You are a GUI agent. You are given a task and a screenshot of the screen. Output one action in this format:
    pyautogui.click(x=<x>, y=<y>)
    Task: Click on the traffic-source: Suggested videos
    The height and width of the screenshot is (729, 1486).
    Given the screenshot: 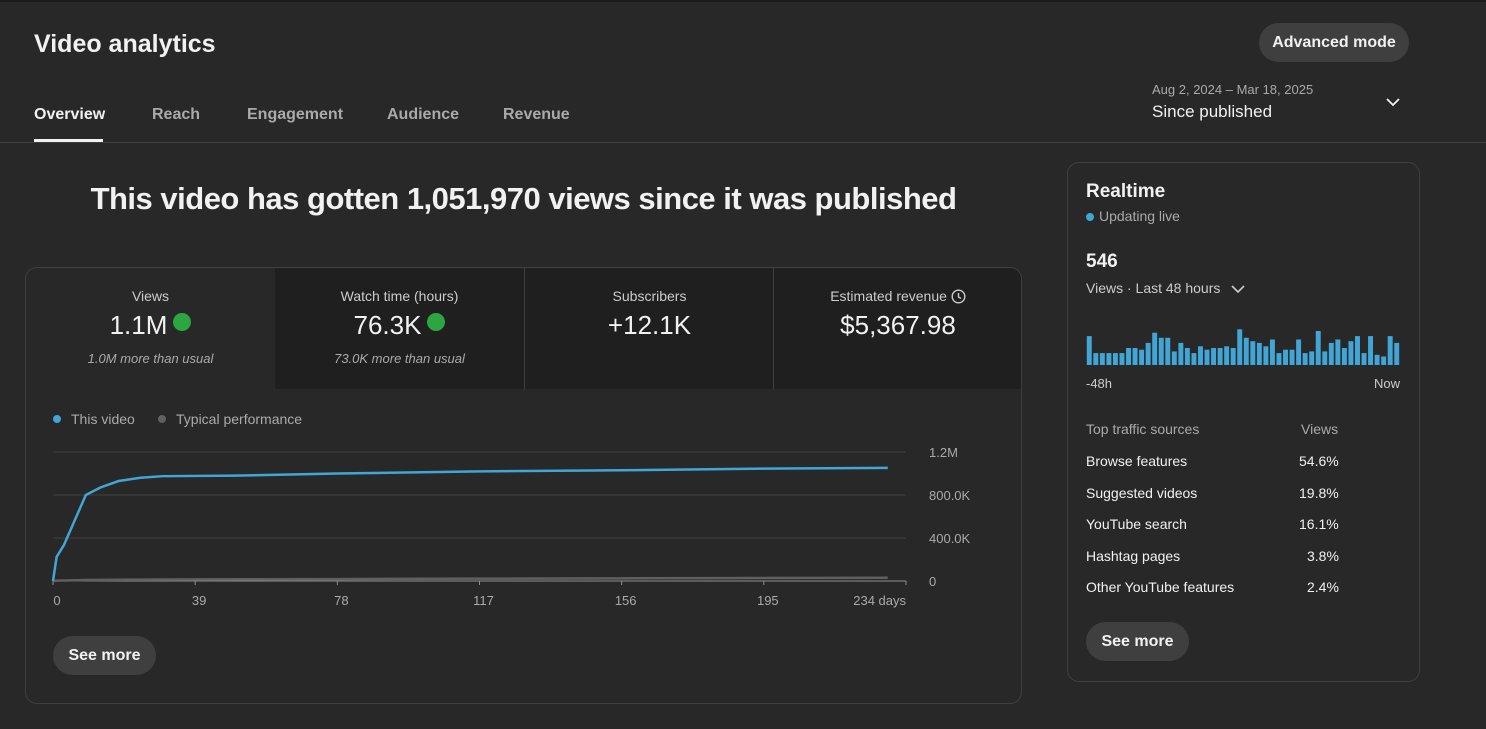 What is the action you would take?
    pyautogui.click(x=1142, y=493)
    